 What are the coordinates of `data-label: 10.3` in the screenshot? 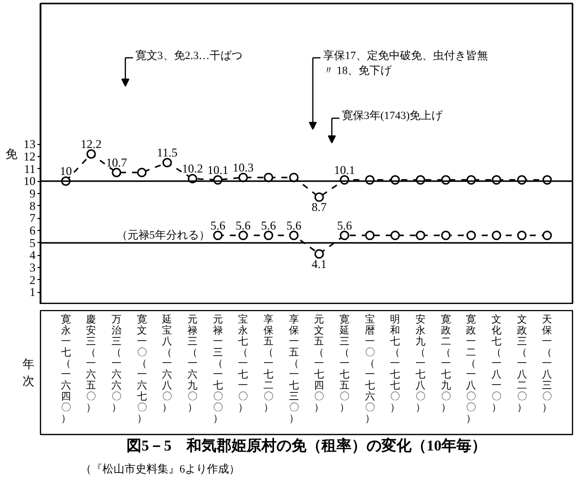 It's located at (243, 167).